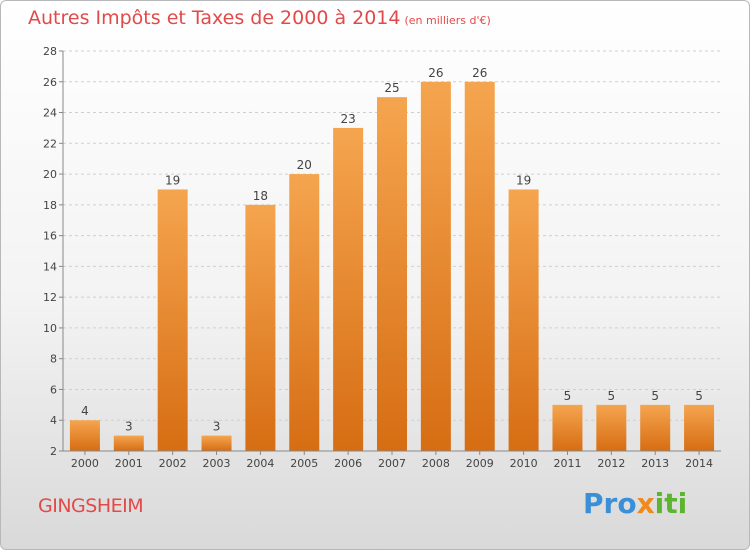  Describe the element at coordinates (53, 420) in the screenshot. I see `y-tick-label: 4` at that location.